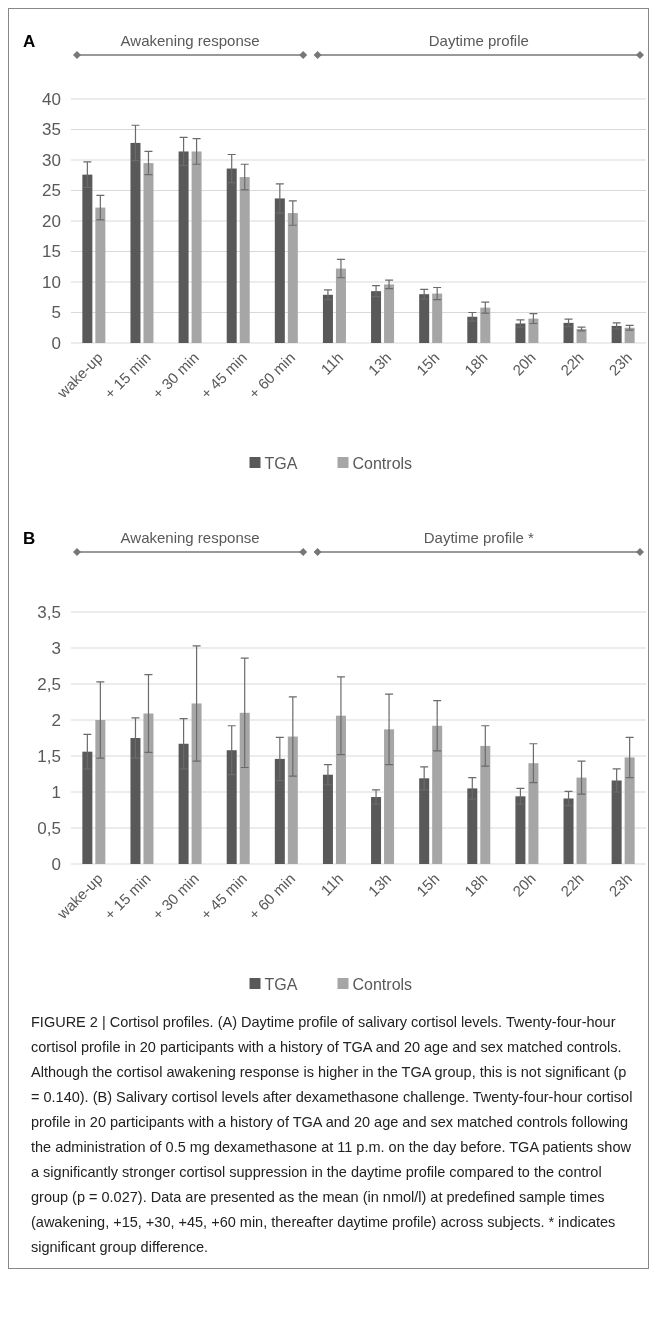 Image resolution: width=657 pixels, height=1328 pixels. I want to click on y-tick-label: 5, so click(56, 313).